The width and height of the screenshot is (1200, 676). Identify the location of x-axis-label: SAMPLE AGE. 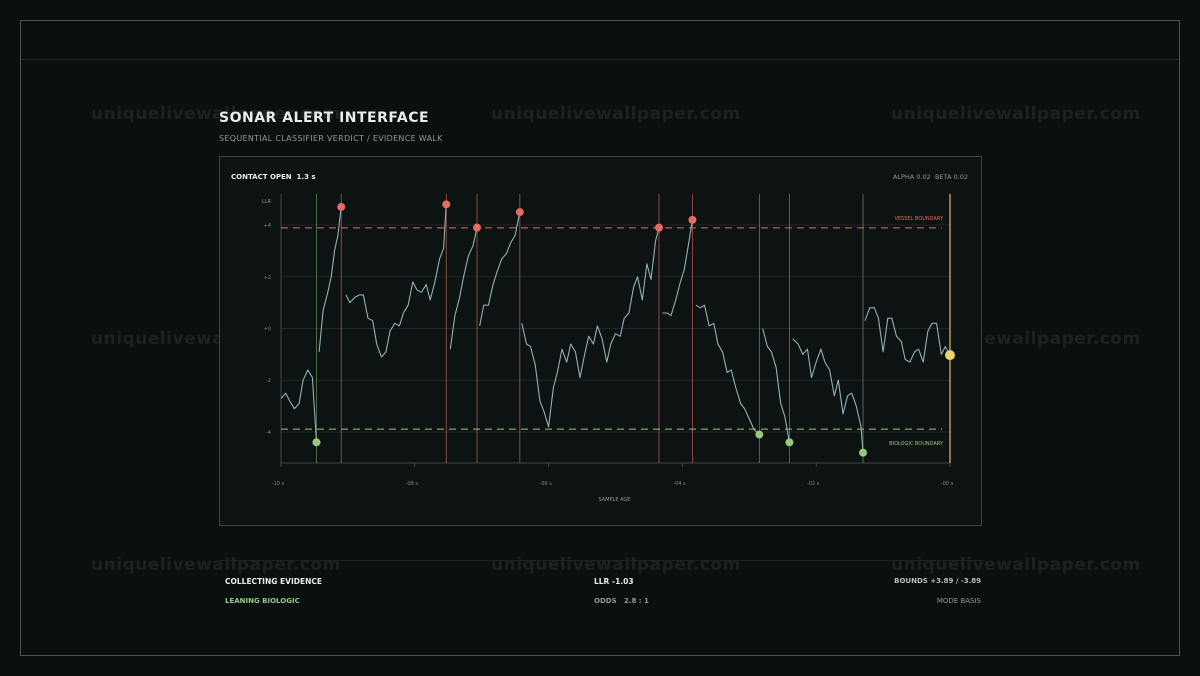
(615, 500).